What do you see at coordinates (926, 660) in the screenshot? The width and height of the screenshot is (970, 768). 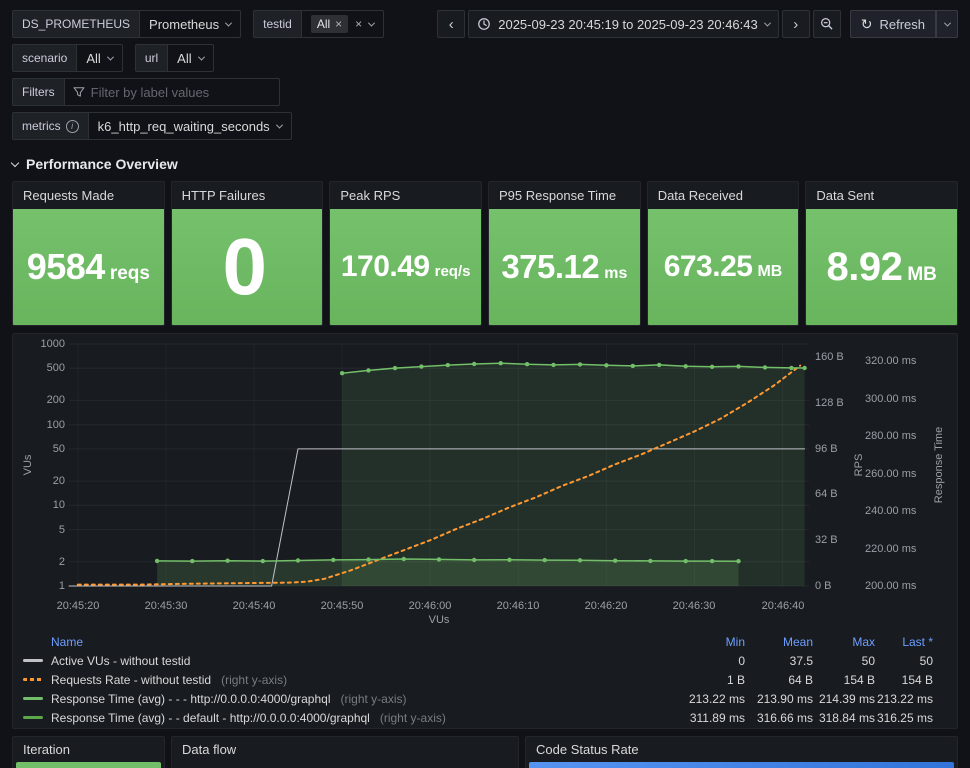 I see `legend-last-value: 50` at bounding box center [926, 660].